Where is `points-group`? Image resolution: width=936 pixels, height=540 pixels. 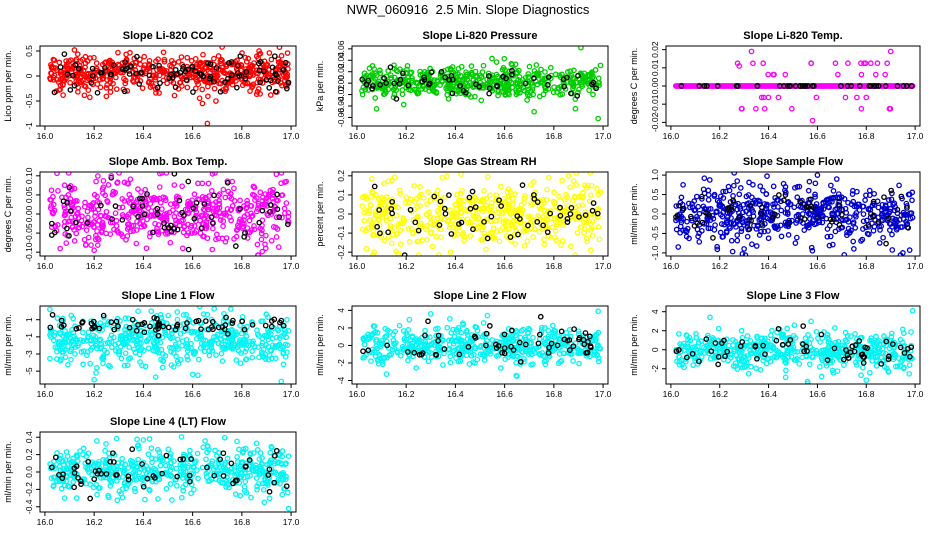
points-group is located at coordinates (169, 86).